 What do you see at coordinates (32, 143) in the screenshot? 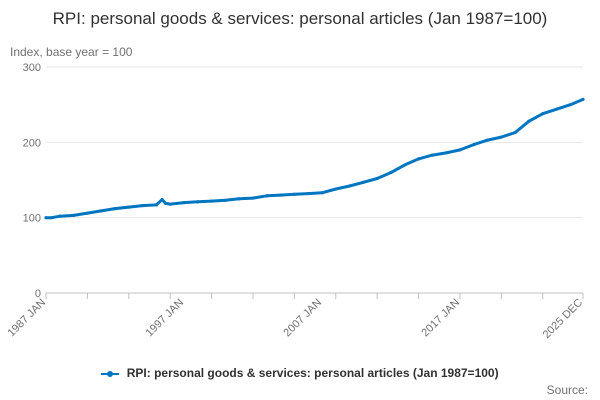
I see `y-tick-label: 200` at bounding box center [32, 143].